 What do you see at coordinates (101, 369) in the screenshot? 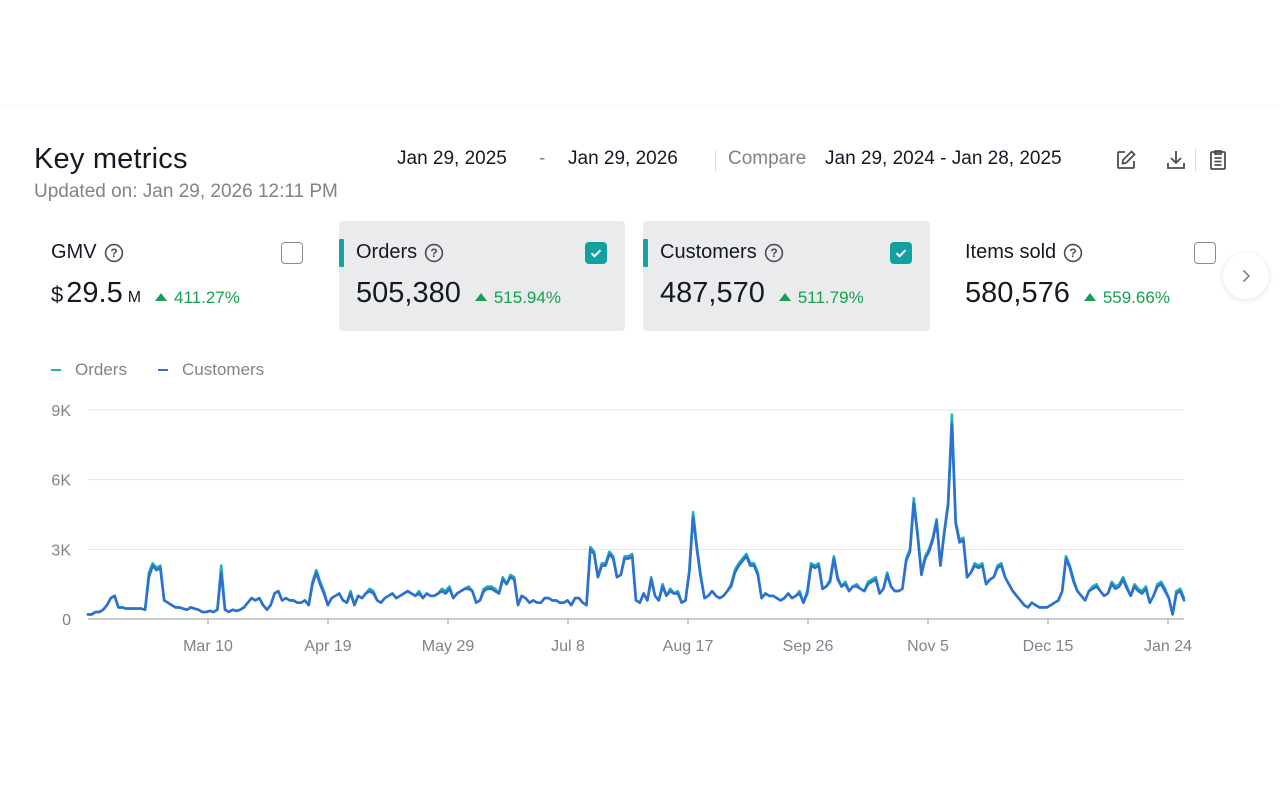
I see `legend-label: Orders` at bounding box center [101, 369].